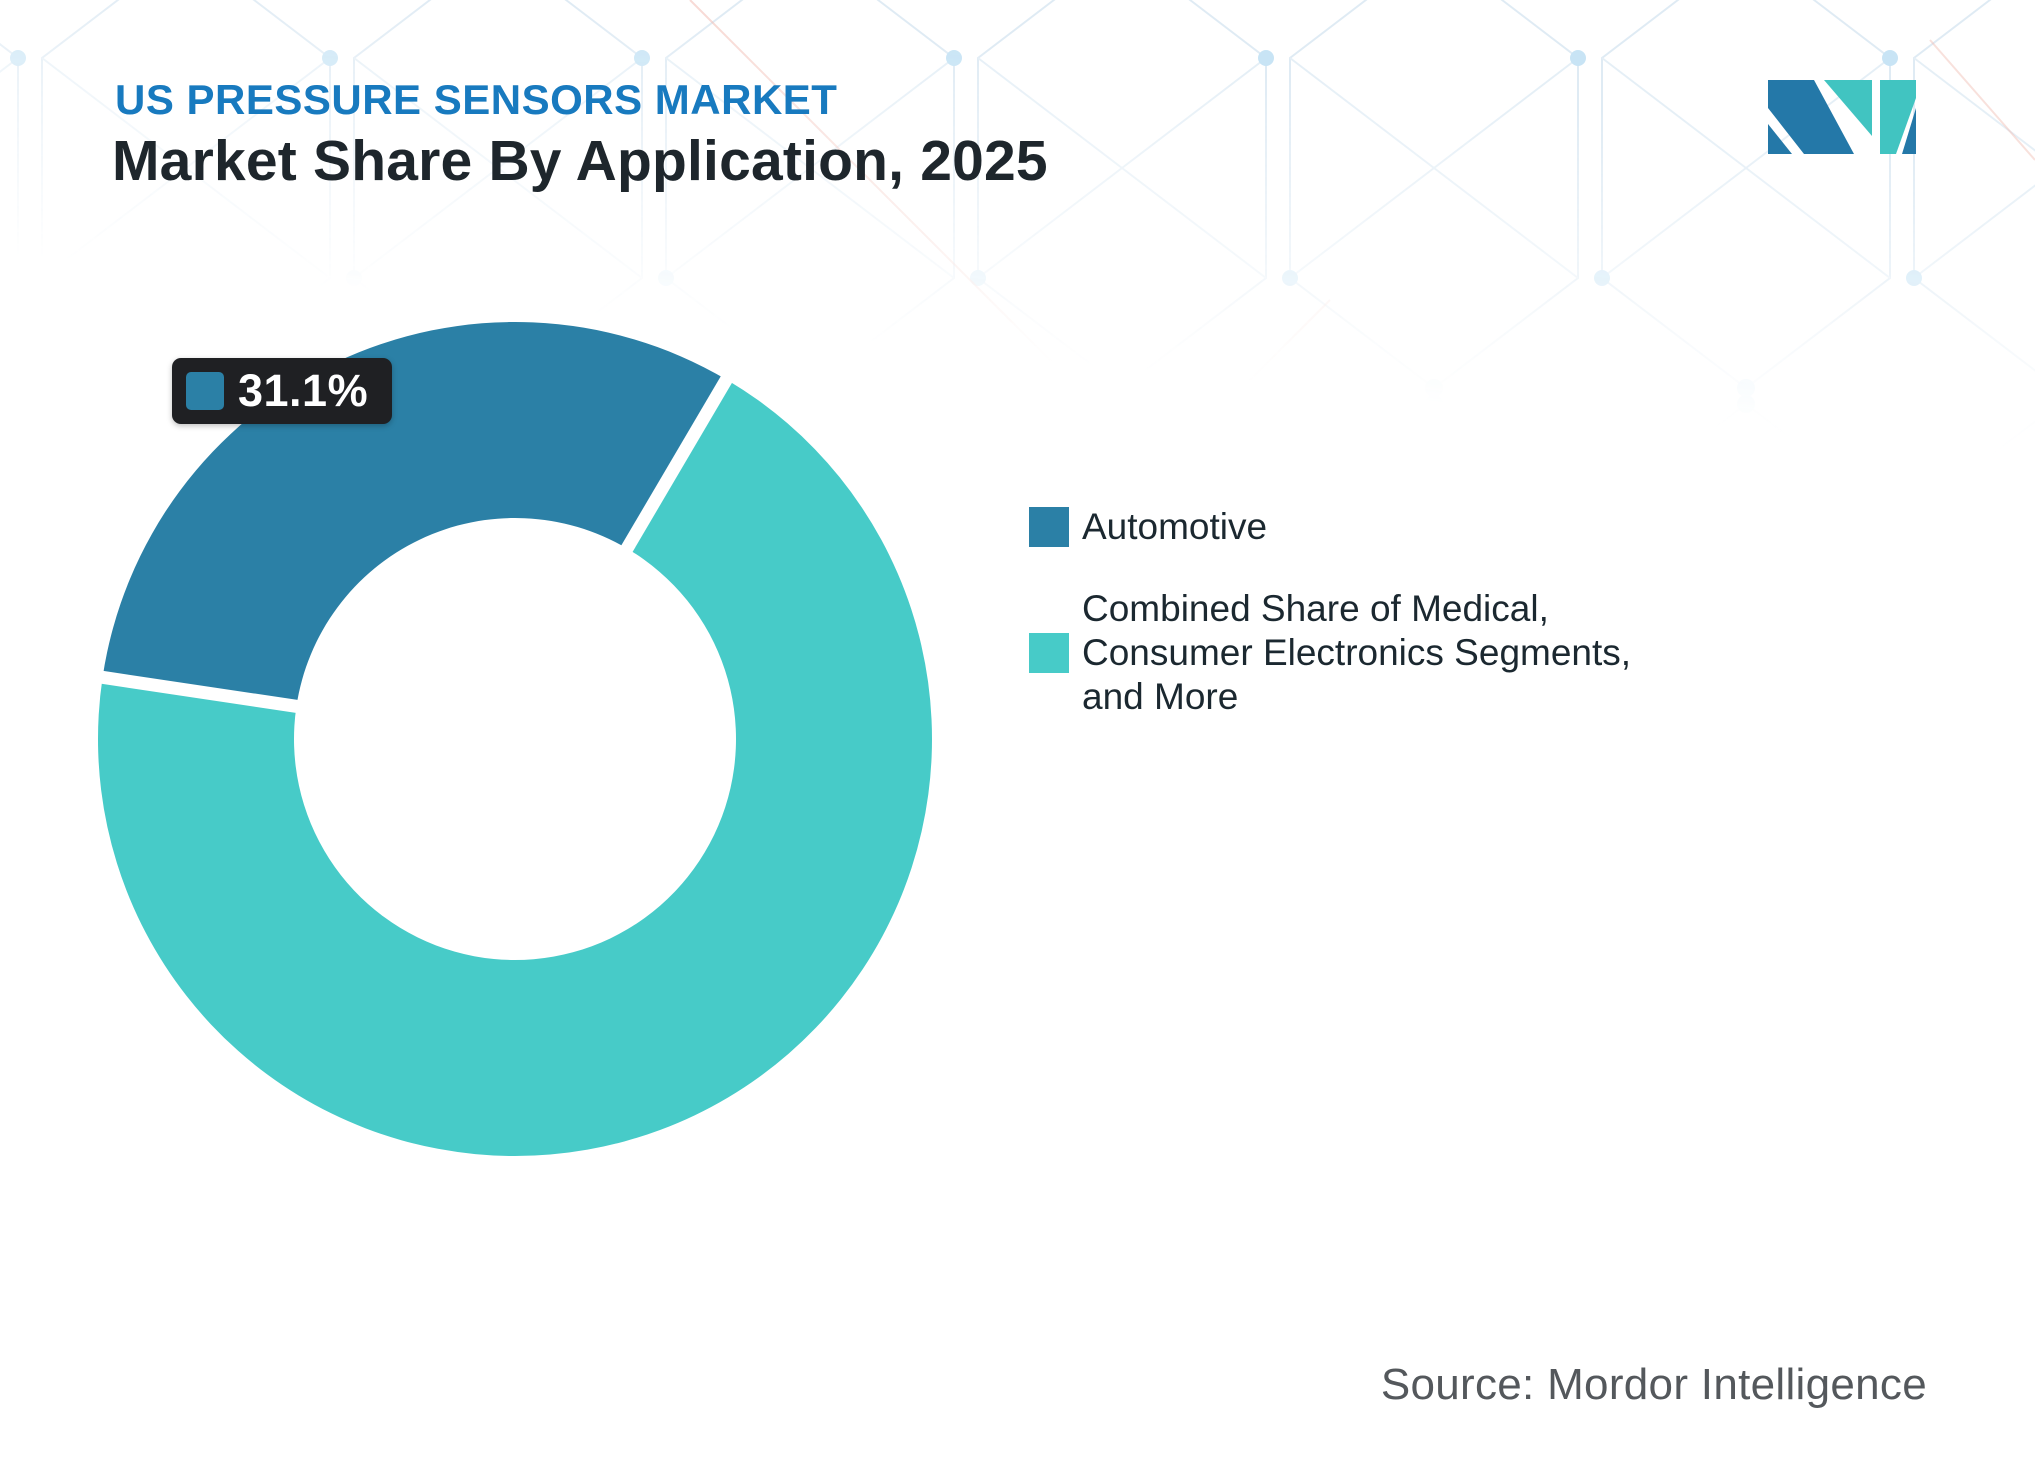  Describe the element at coordinates (205, 391) in the screenshot. I see `callout-swatch` at that location.